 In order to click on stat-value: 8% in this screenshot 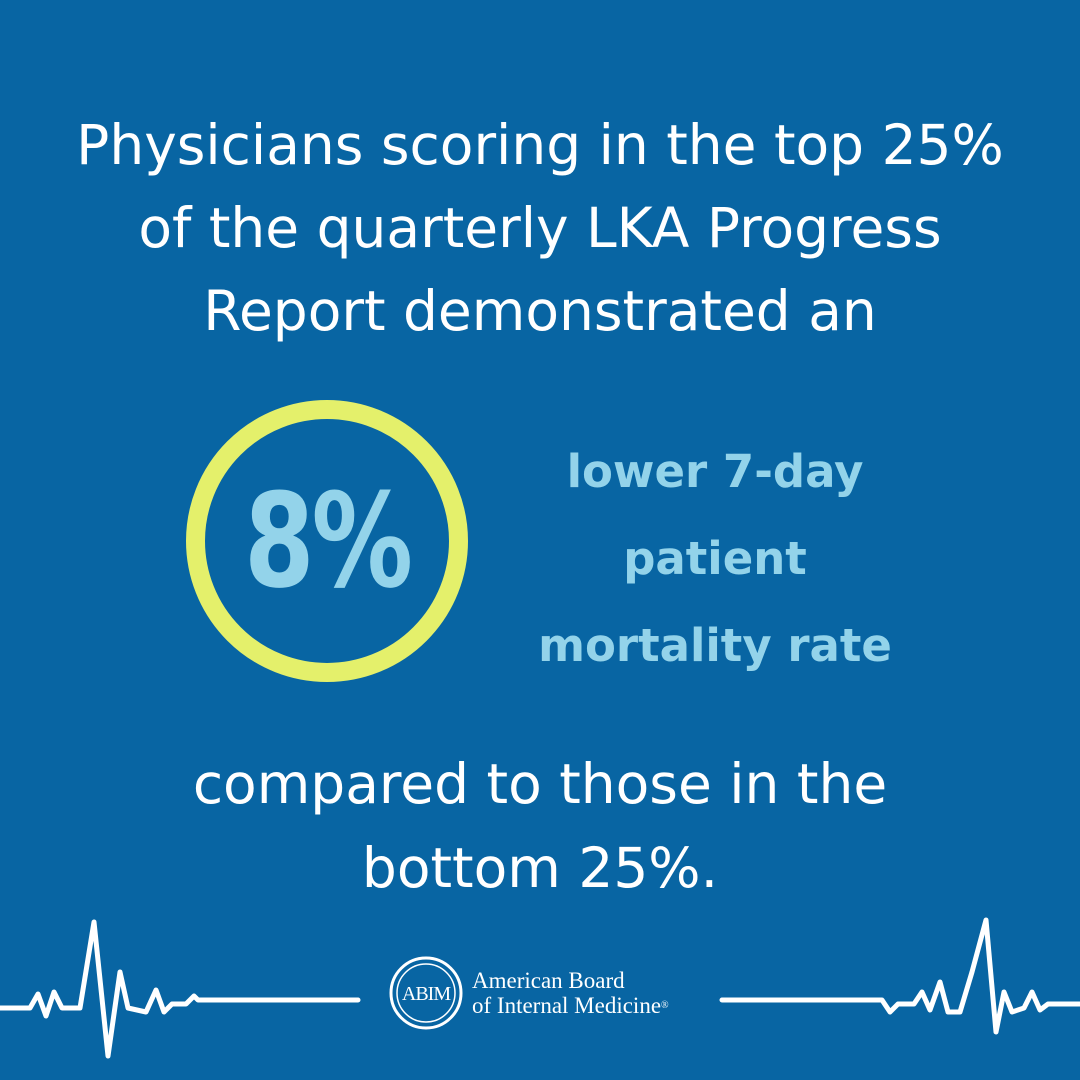, I will do `click(328, 541)`.